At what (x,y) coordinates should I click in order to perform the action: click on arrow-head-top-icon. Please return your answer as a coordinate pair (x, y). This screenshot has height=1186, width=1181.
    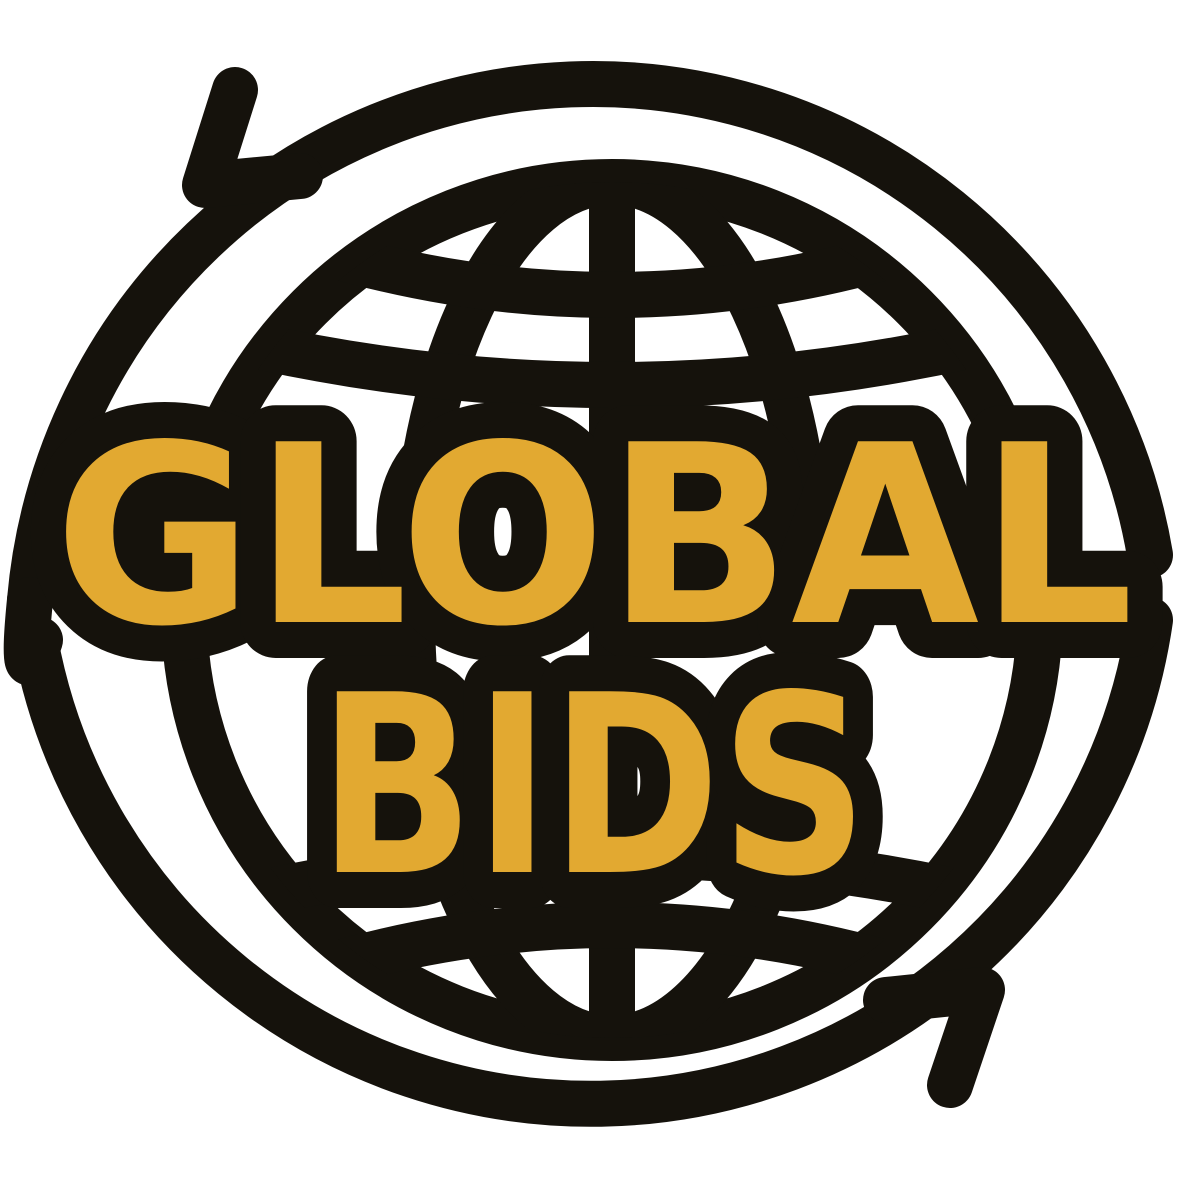
    Looking at the image, I should click on (252, 137).